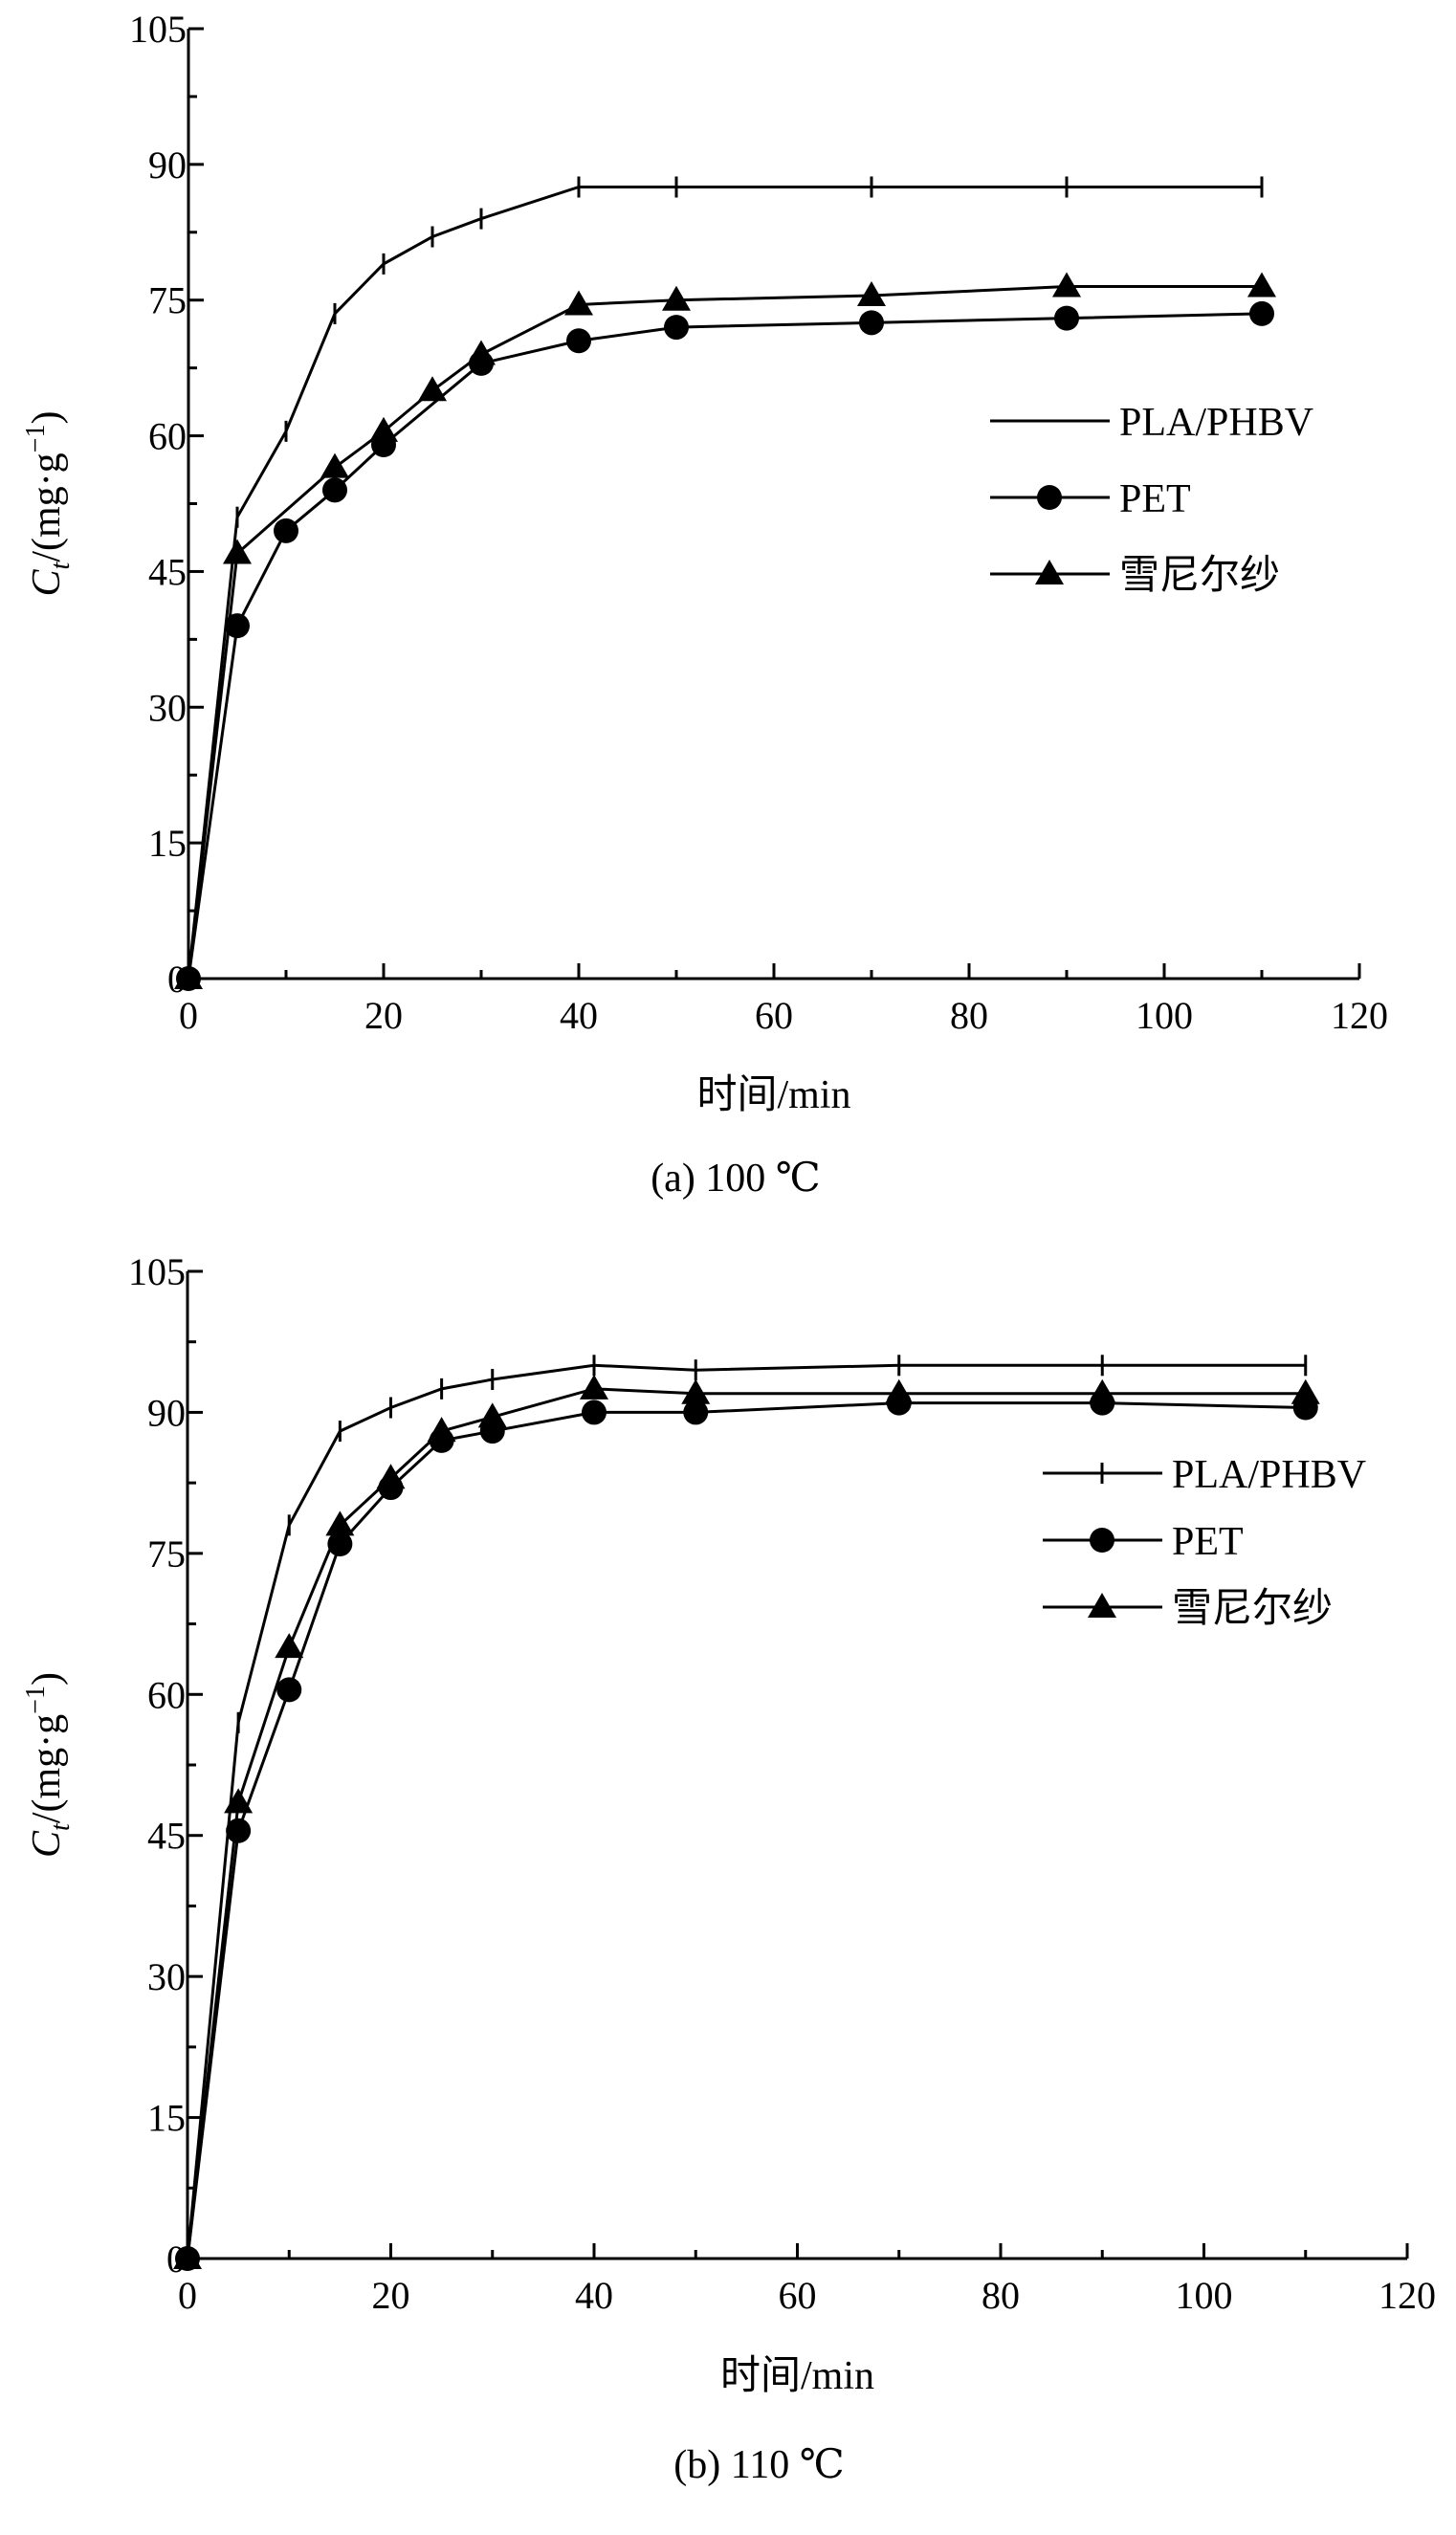  Describe the element at coordinates (758, 2465) in the screenshot. I see `chart-caption: (b) 110 ℃` at that location.